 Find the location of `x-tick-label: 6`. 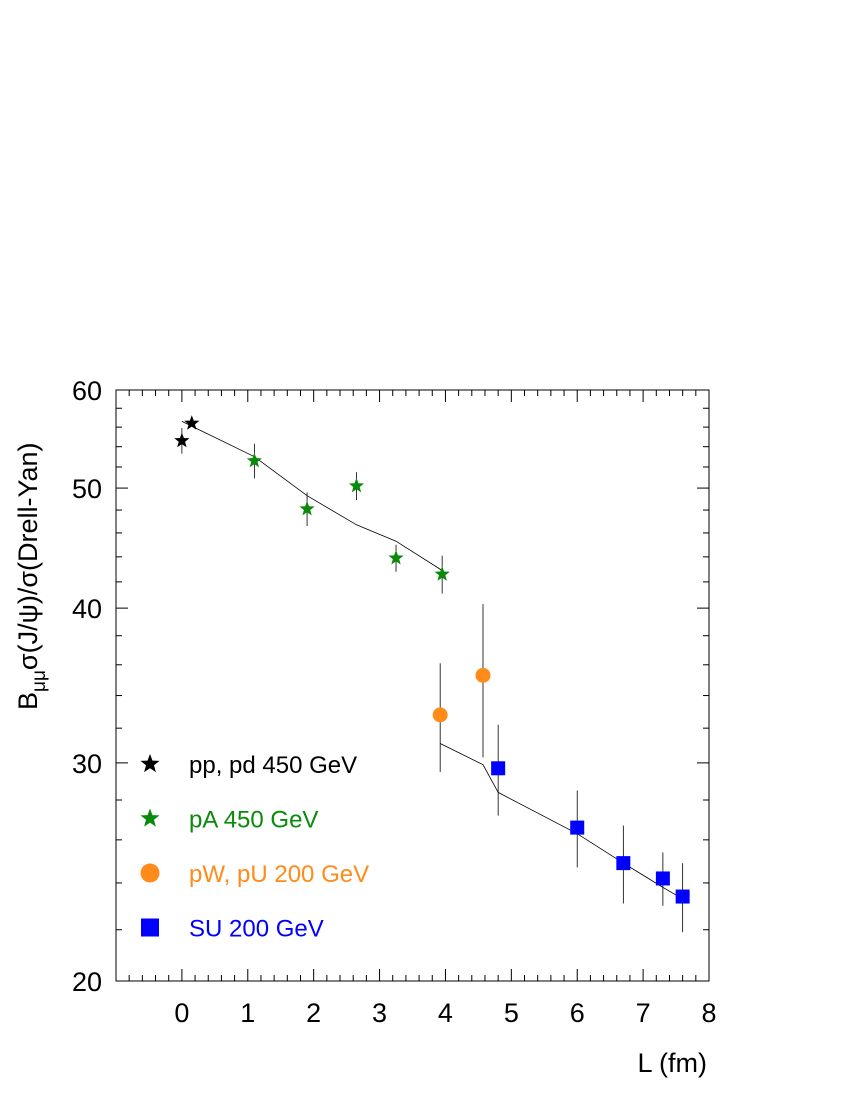

x-tick-label: 6 is located at coordinates (577, 1013).